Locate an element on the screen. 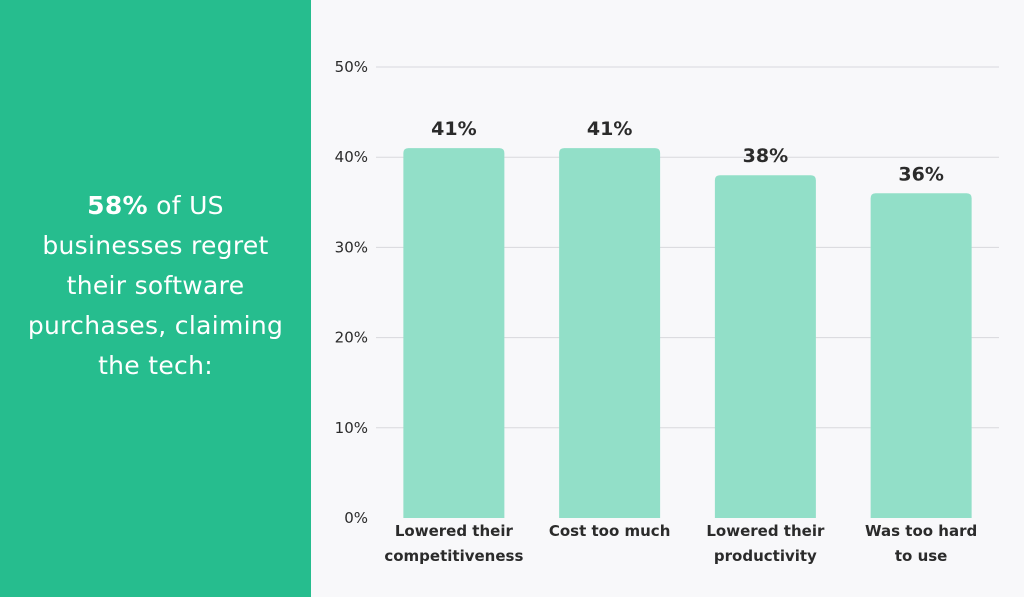 The image size is (1024, 597). y-tick-label: 50% is located at coordinates (351, 67).